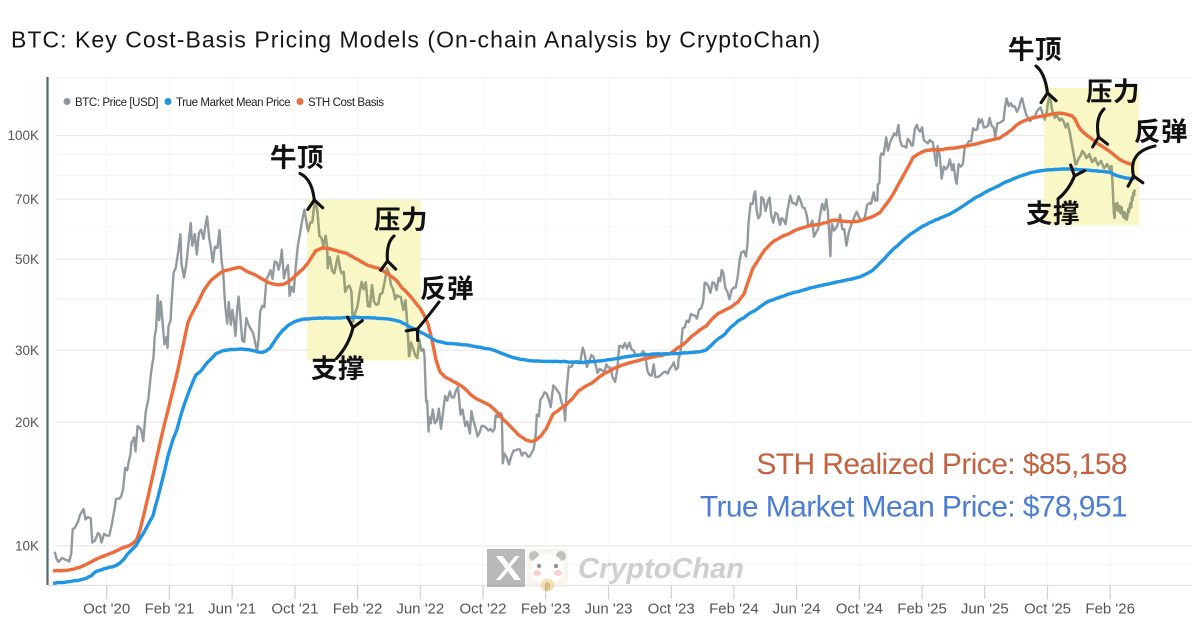 The height and width of the screenshot is (633, 1200). Describe the element at coordinates (358, 609) in the screenshot. I see `svg-text: Feb '22` at that location.